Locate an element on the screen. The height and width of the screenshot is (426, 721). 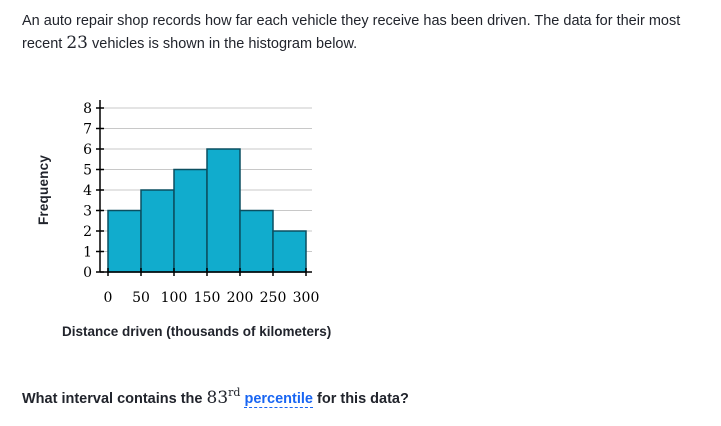
vehicle-count: 23 is located at coordinates (77, 43).